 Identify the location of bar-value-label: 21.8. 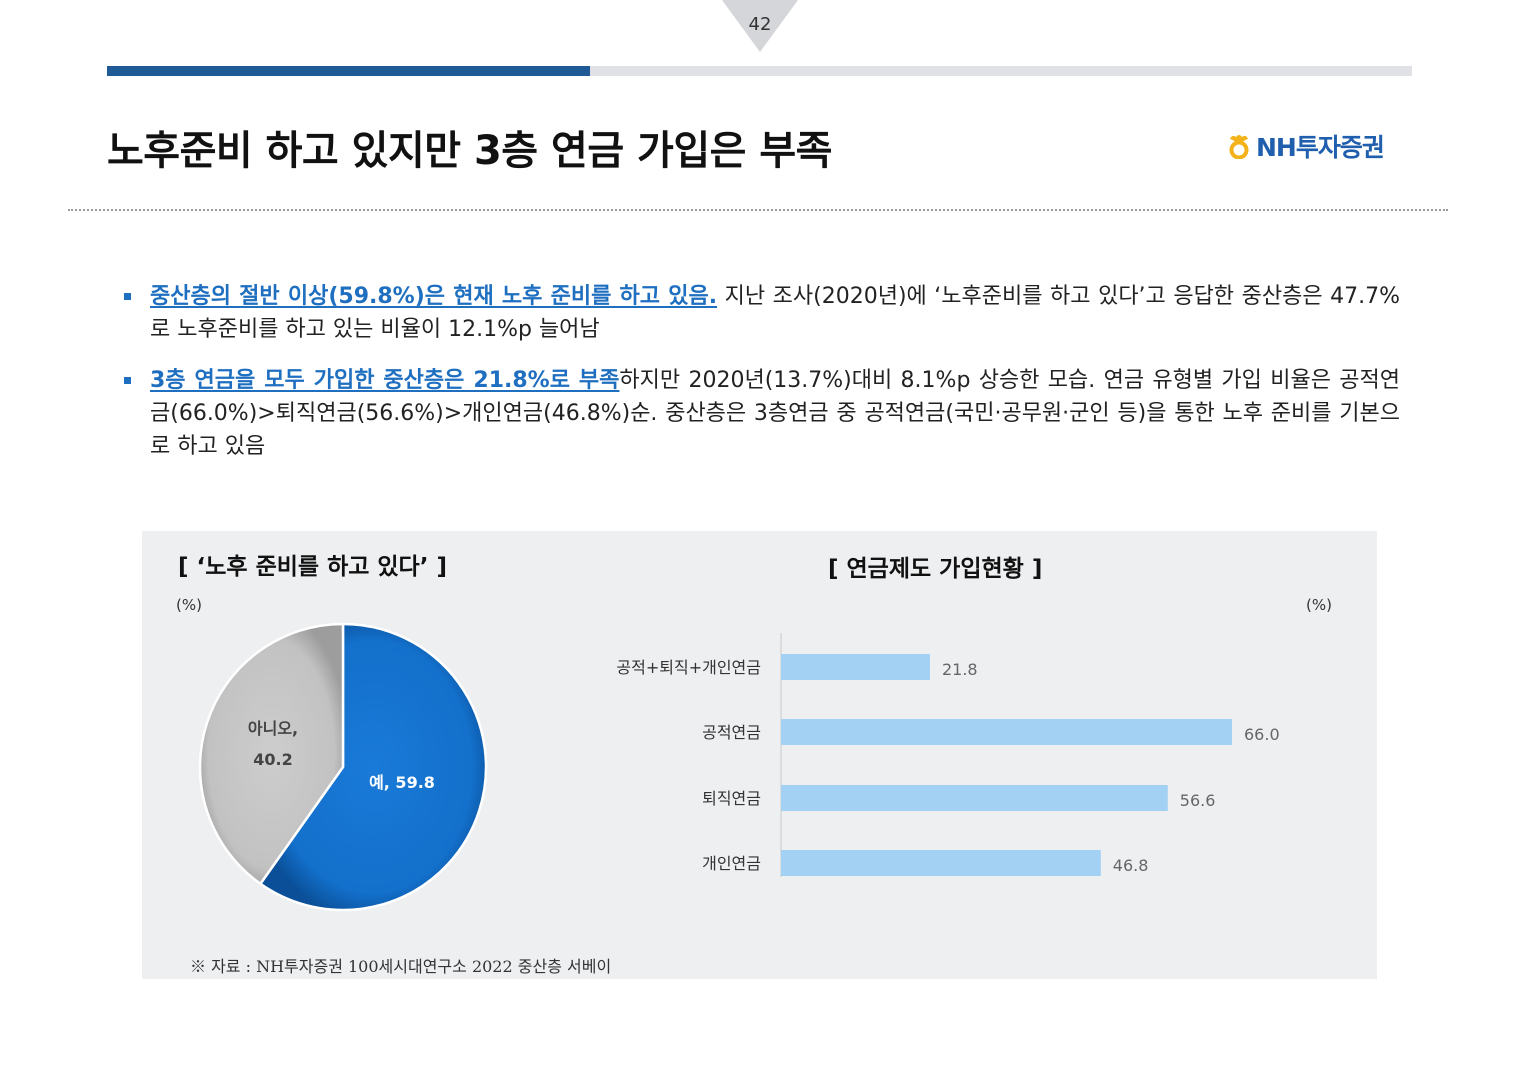
(960, 669).